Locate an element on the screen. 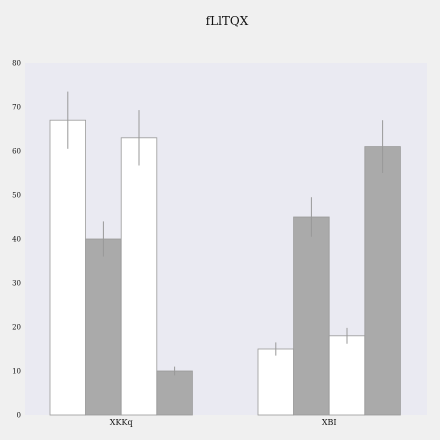 The width and height of the screenshot is (440, 440). x-tick-label-xkkq: XKKq is located at coordinates (121, 422).